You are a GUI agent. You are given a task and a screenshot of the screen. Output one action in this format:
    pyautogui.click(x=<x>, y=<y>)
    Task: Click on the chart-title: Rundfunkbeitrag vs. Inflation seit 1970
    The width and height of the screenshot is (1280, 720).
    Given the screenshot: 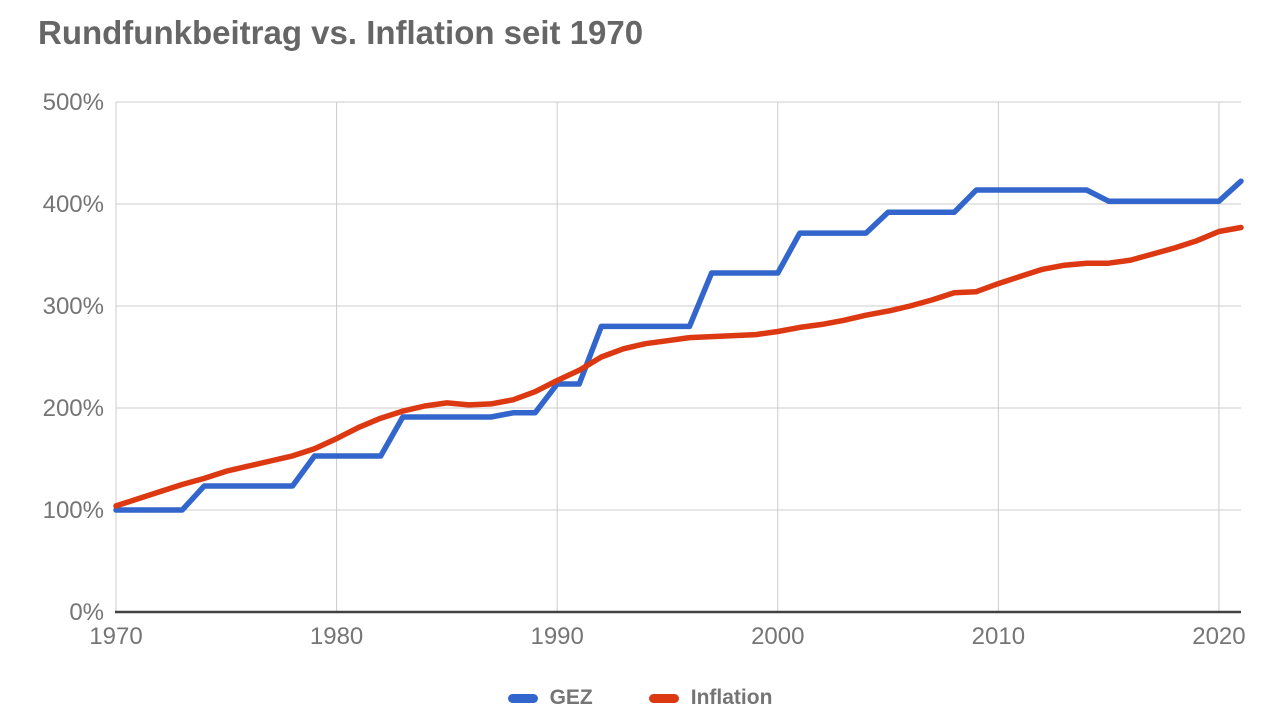 What is the action you would take?
    pyautogui.click(x=341, y=32)
    